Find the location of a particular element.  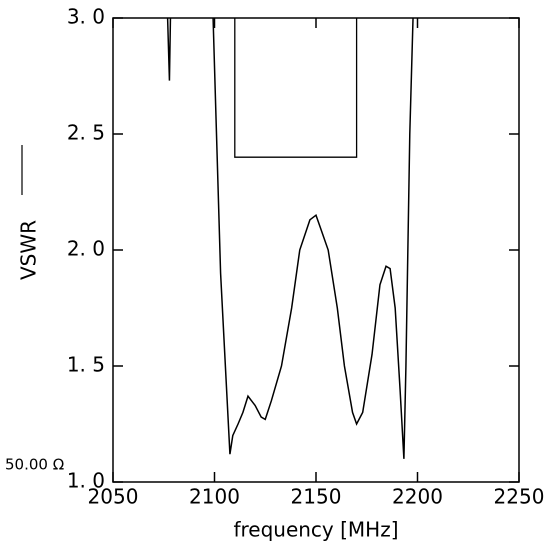

spec-box is located at coordinates (296, 88).